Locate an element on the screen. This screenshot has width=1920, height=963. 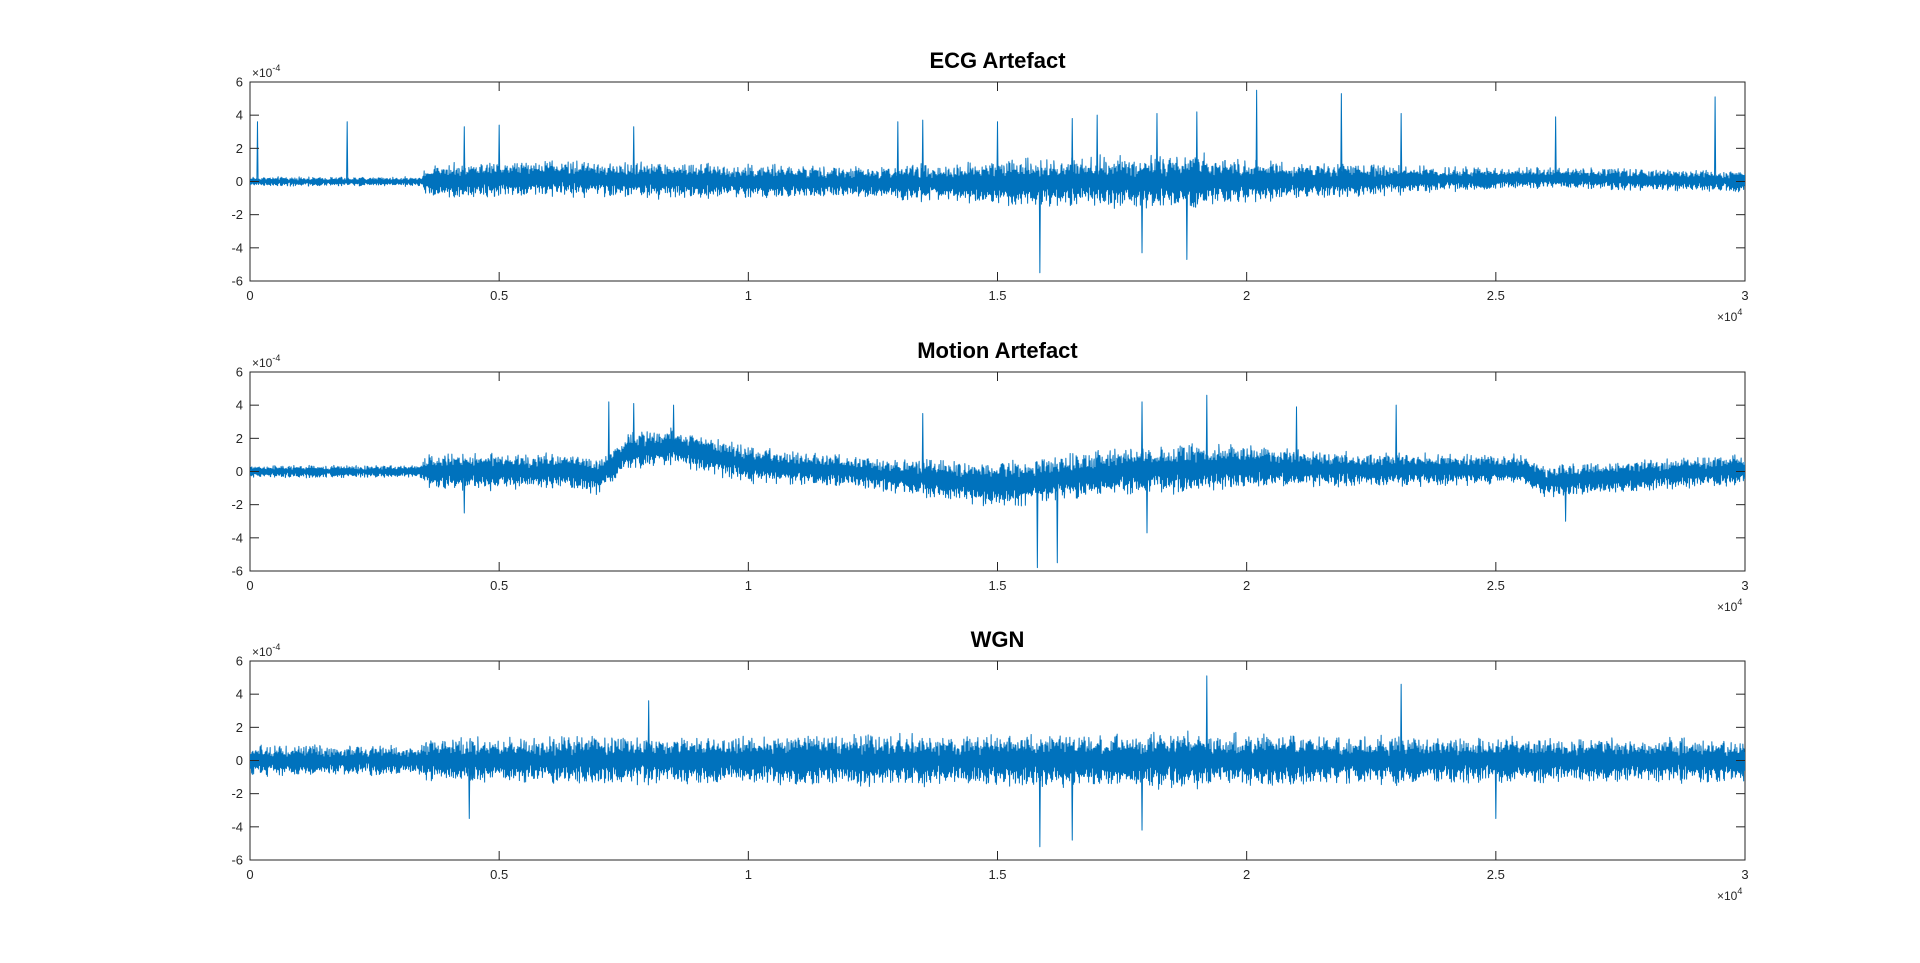
ecg-artefact-y-tick-label: 6 is located at coordinates (239, 82).